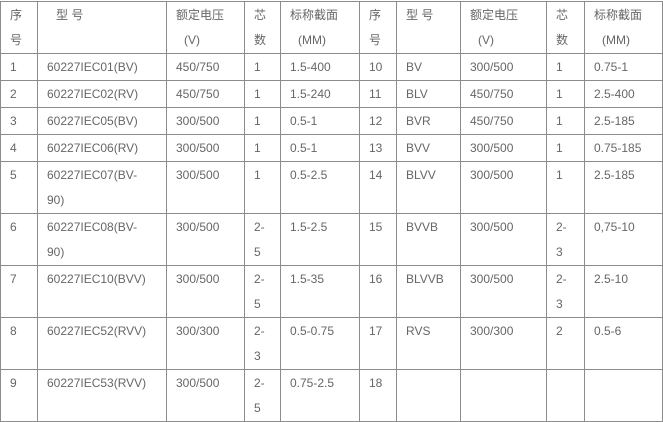 This screenshot has width=663, height=422. Describe the element at coordinates (19, 343) in the screenshot. I see `cell-no: 8` at that location.